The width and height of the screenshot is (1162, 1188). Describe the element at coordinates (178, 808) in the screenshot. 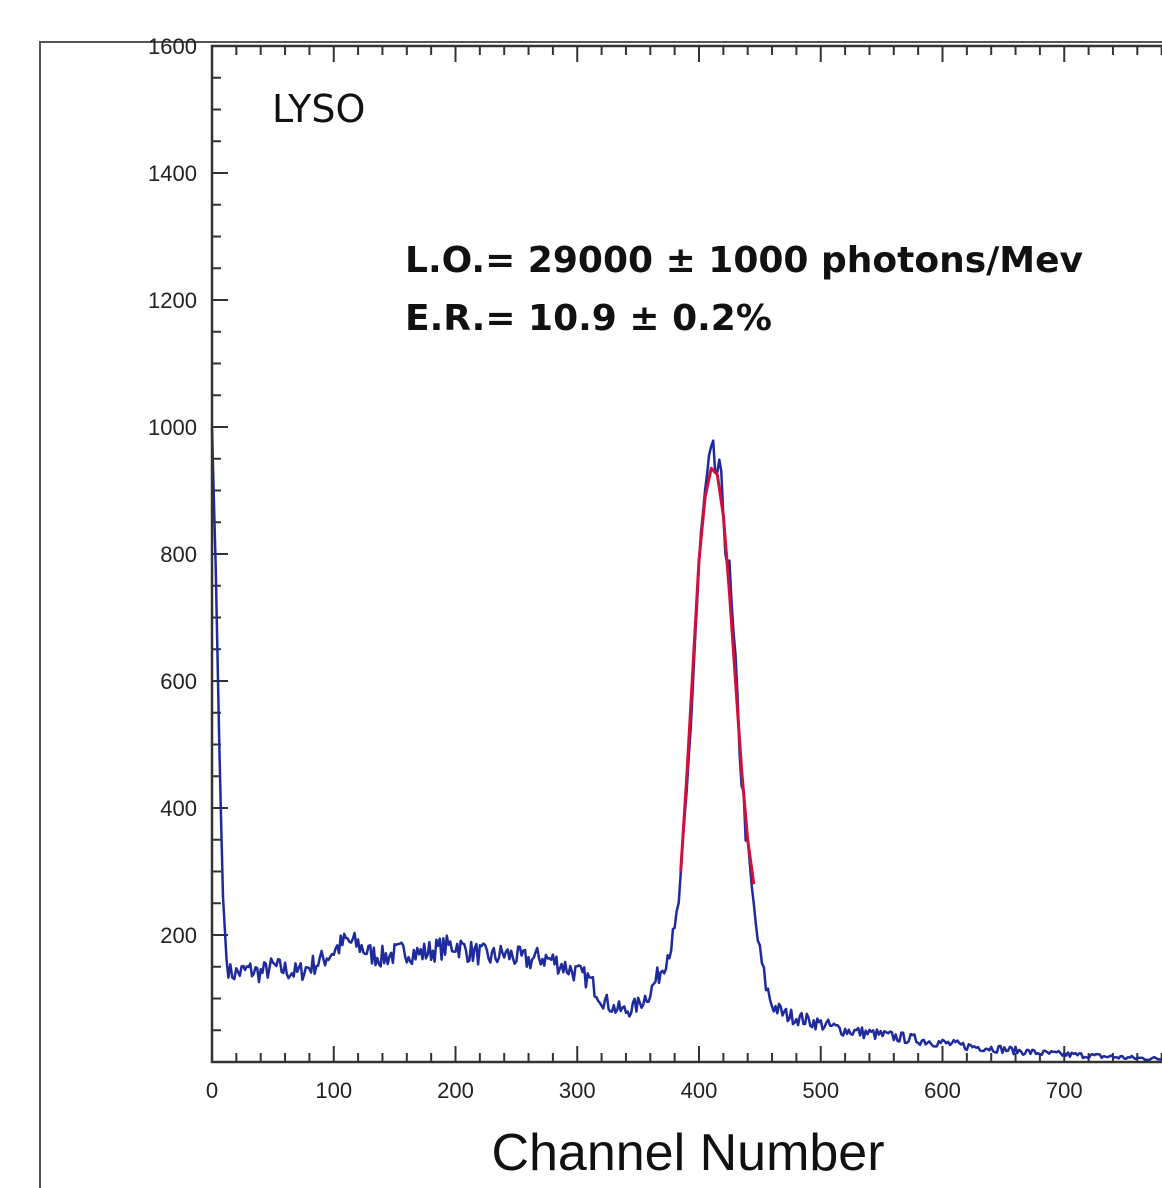

I see `y-tick-label: 400` at that location.